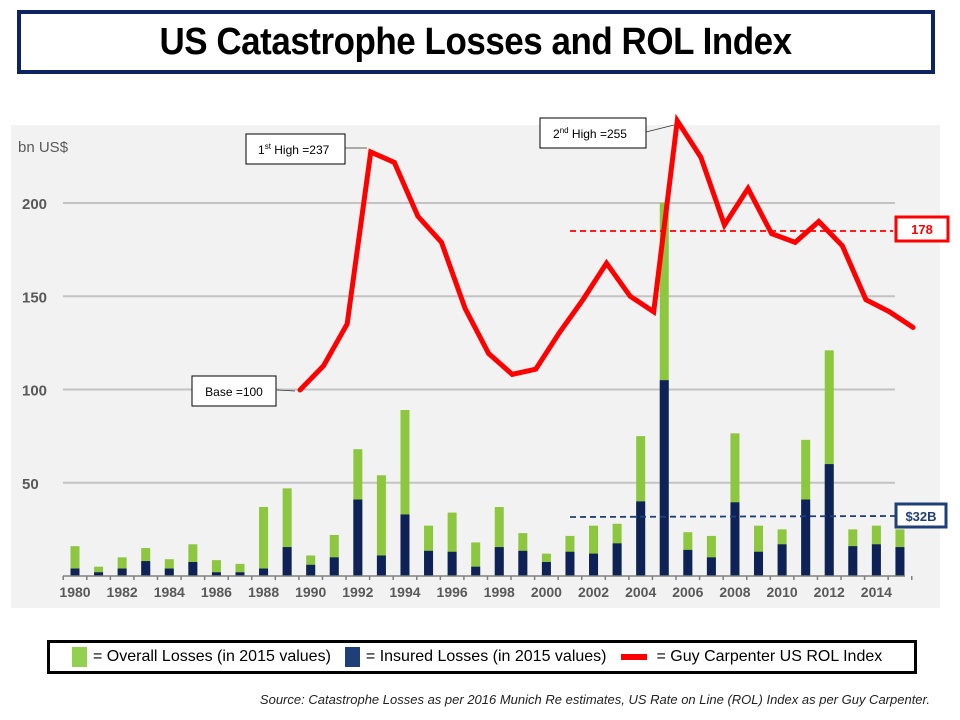 Image resolution: width=960 pixels, height=720 pixels. I want to click on x-tick-label: 1990, so click(310, 592).